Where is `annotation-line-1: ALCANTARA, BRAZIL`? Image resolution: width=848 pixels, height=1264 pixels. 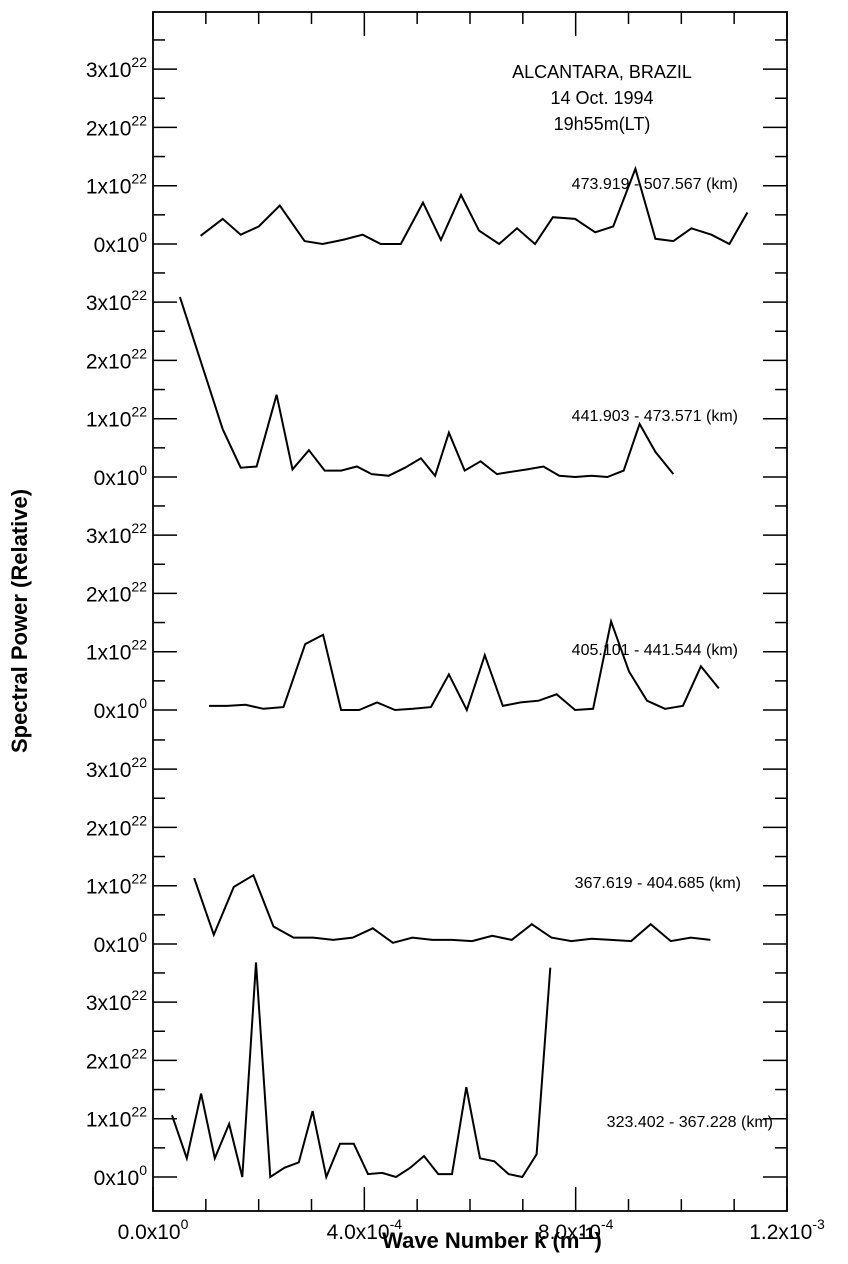 annotation-line-1: ALCANTARA, BRAZIL is located at coordinates (602, 72).